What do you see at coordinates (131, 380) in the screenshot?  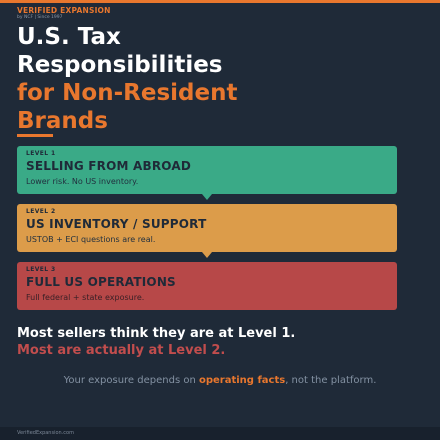 I see `note-text-before: Your exposure depends on` at bounding box center [131, 380].